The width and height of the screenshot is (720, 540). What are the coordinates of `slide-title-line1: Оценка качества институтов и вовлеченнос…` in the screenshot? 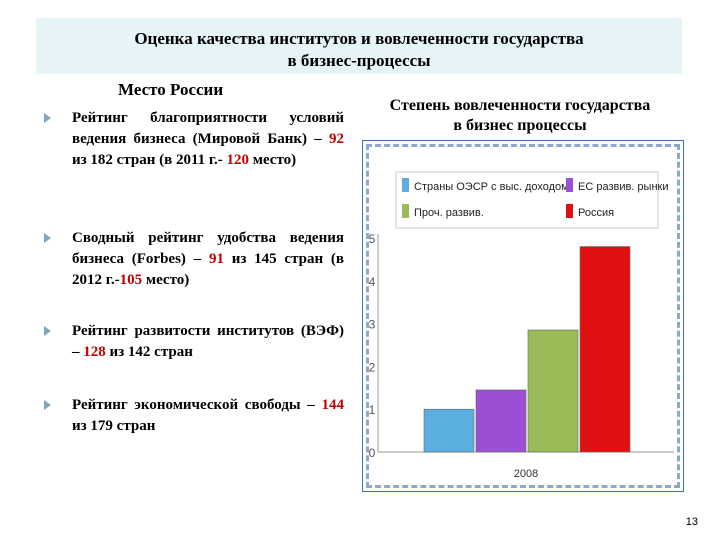 It's located at (359, 38).